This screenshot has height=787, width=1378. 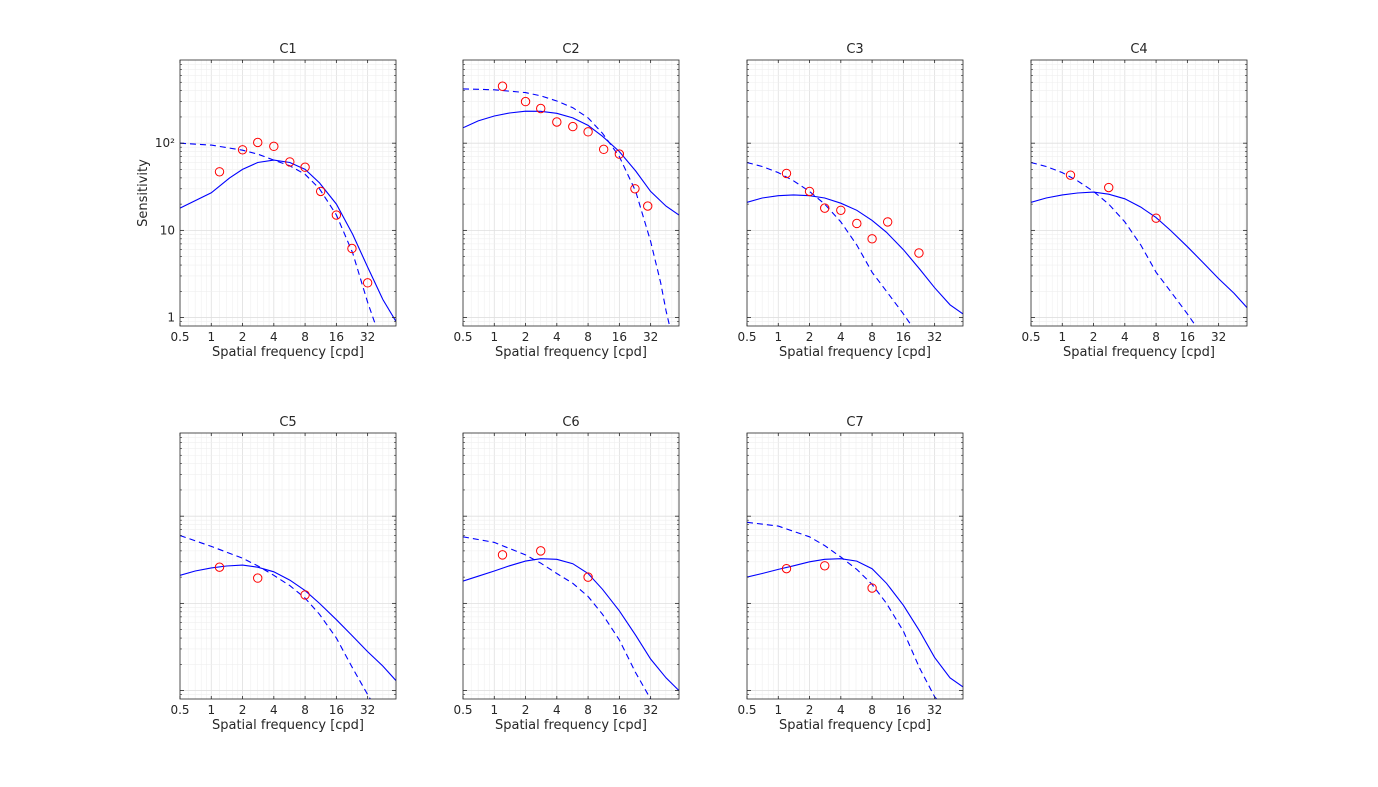 I want to click on subplot-c2: 0.5 1 2 4 8 16 32 C2 Spatial frequency [cpd], so click(x=566, y=201).